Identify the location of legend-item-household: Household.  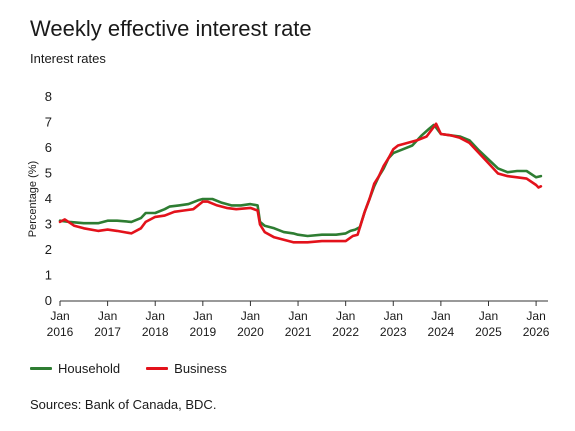
(75, 368).